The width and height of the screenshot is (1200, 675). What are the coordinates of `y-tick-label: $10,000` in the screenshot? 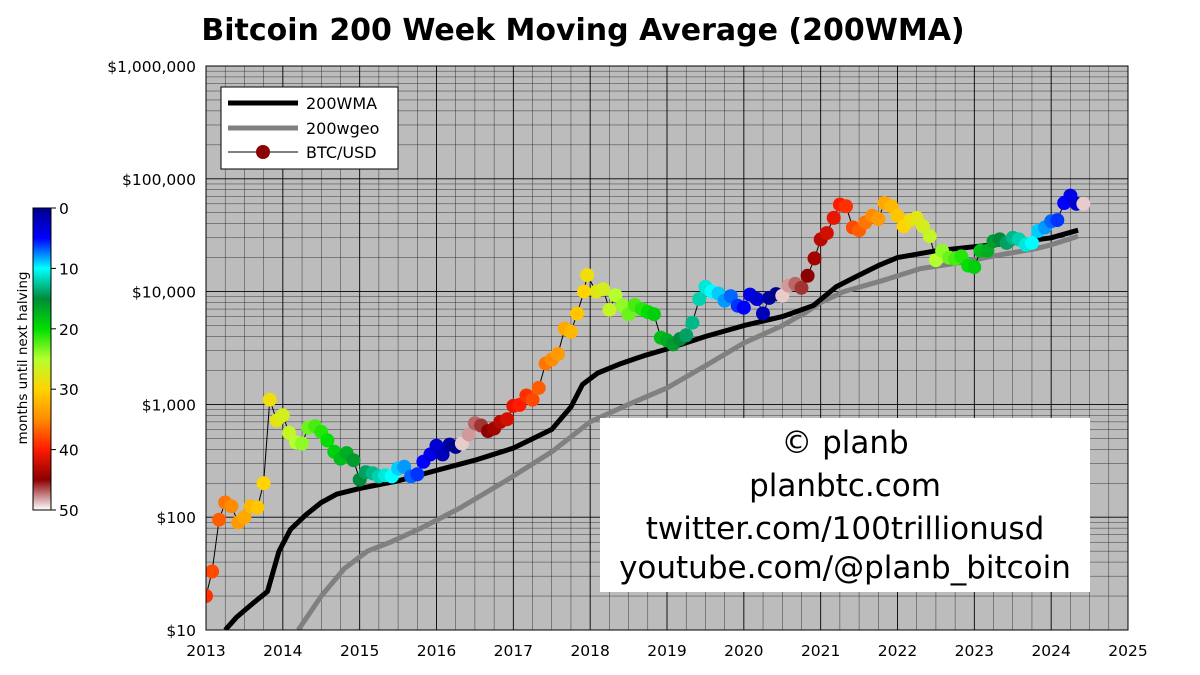 It's located at (164, 293).